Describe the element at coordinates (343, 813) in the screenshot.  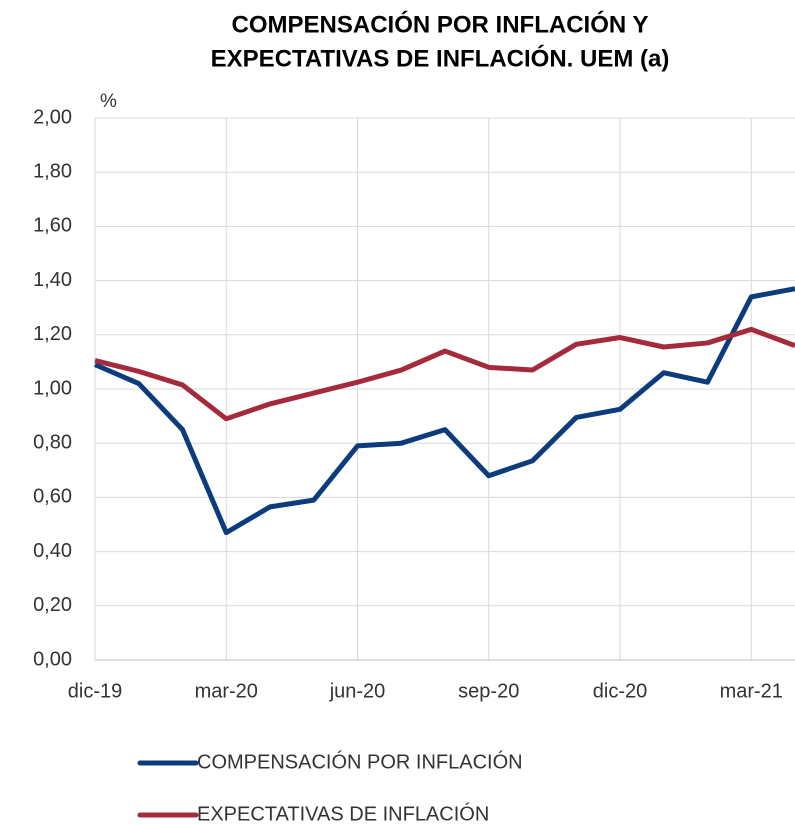
I see `legend-label: EXPECTATIVAS DE INFLACIÓN` at that location.